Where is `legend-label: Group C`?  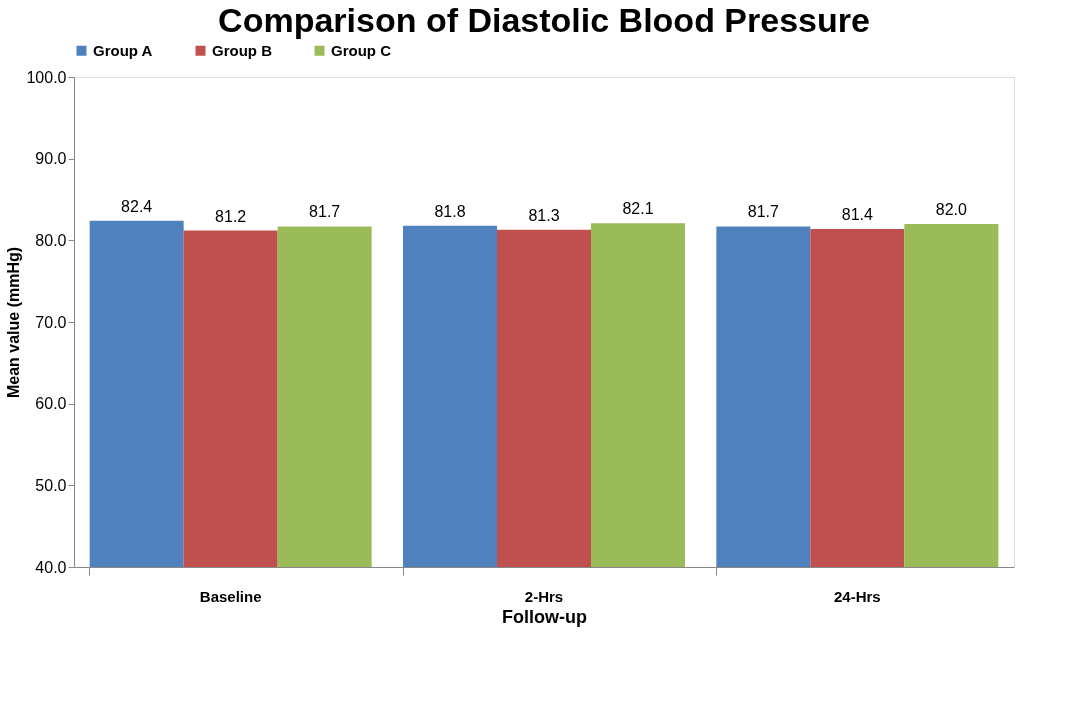 legend-label: Group C is located at coordinates (361, 50).